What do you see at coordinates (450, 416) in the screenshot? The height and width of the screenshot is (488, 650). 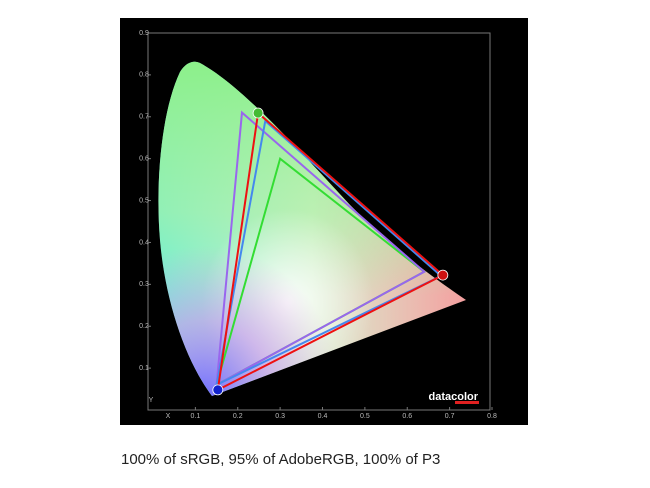 I see `x-tick-label: 0.7` at bounding box center [450, 416].